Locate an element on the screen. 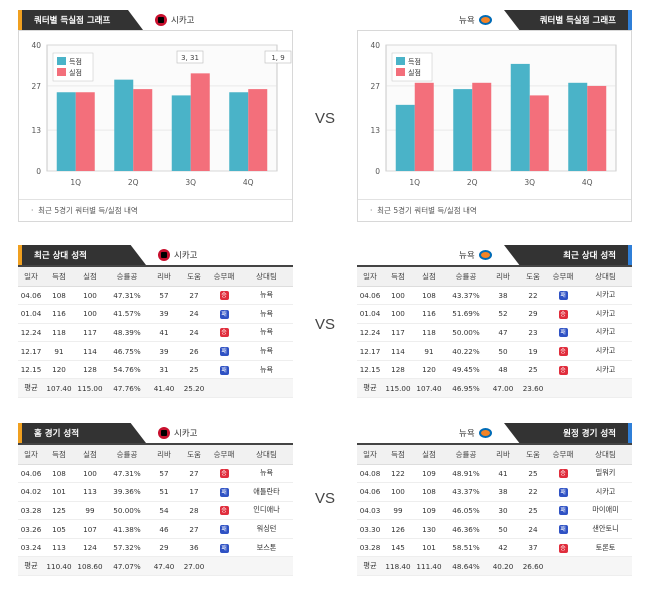 The width and height of the screenshot is (650, 594). table-cell: 39 is located at coordinates (164, 351).